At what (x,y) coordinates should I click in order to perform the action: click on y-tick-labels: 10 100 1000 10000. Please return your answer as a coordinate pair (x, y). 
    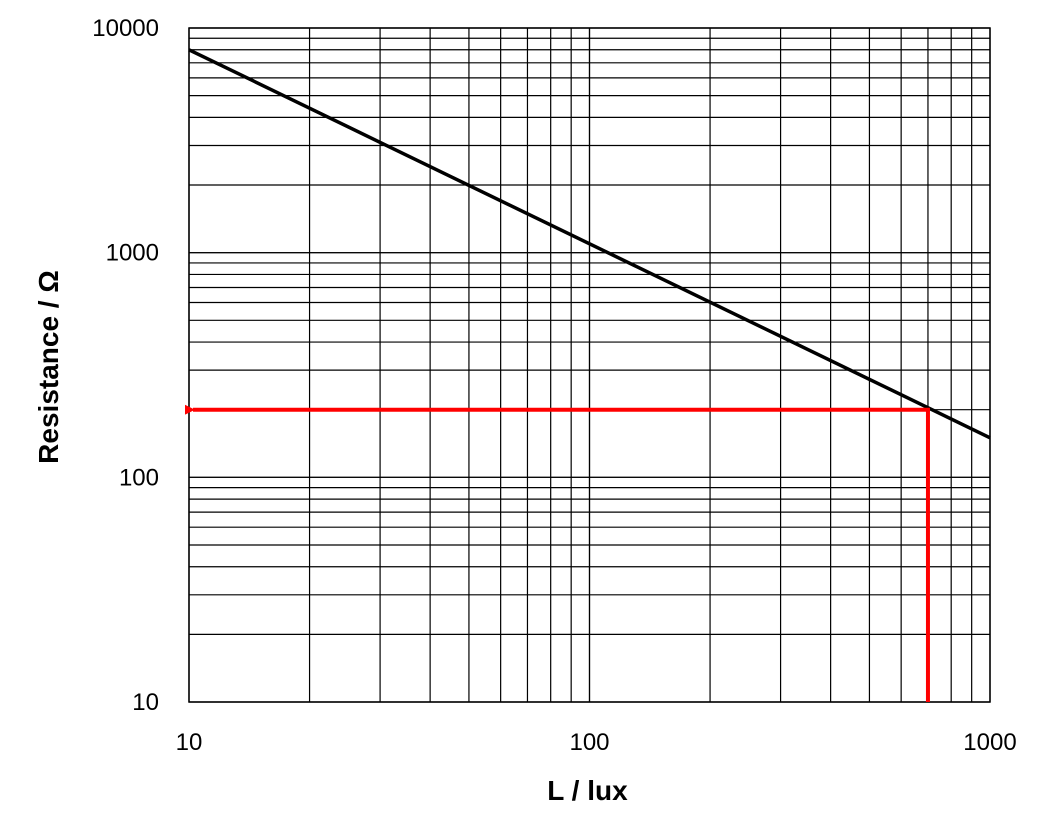
    Looking at the image, I should click on (125, 365).